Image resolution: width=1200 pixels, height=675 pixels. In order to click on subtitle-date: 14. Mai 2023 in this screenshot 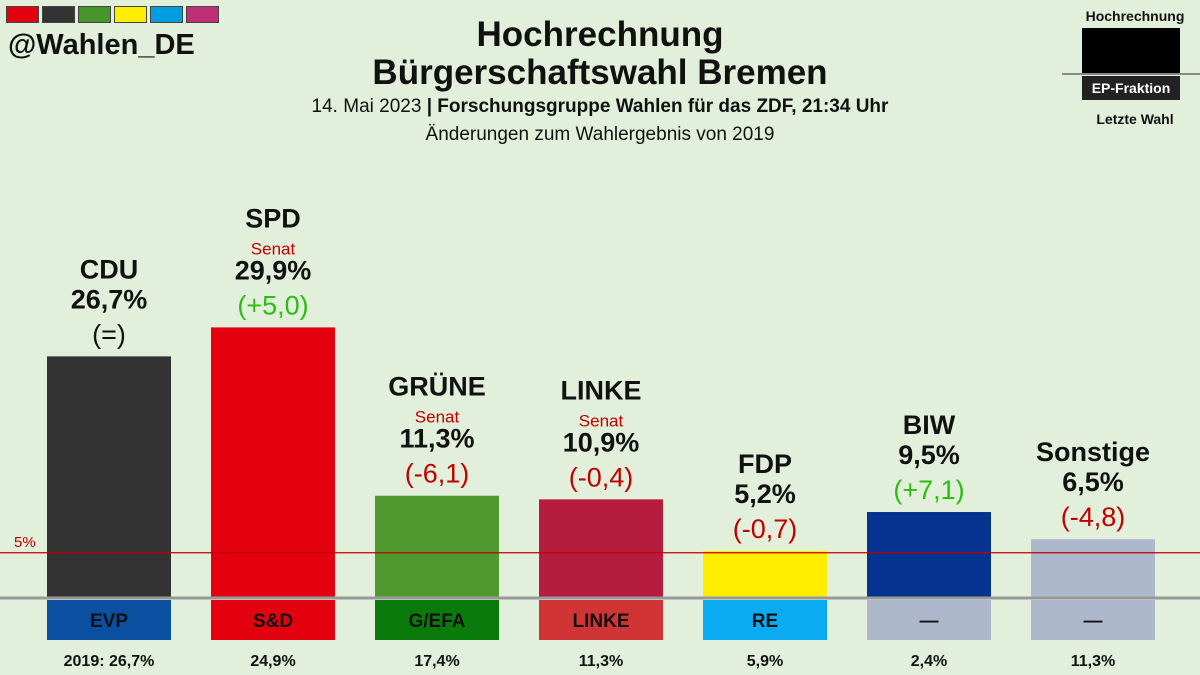, I will do `click(366, 106)`.